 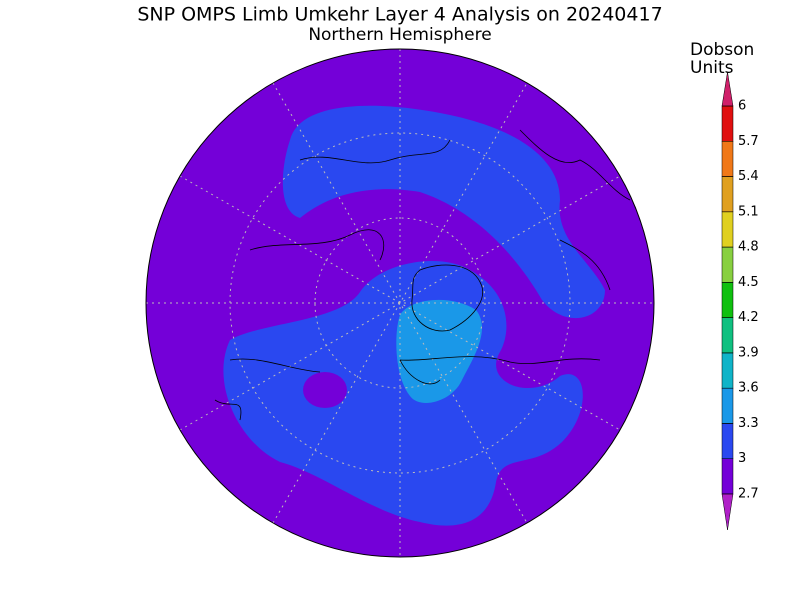 What do you see at coordinates (399, 35) in the screenshot?
I see `subtitle: Northern Hemisphere` at bounding box center [399, 35].